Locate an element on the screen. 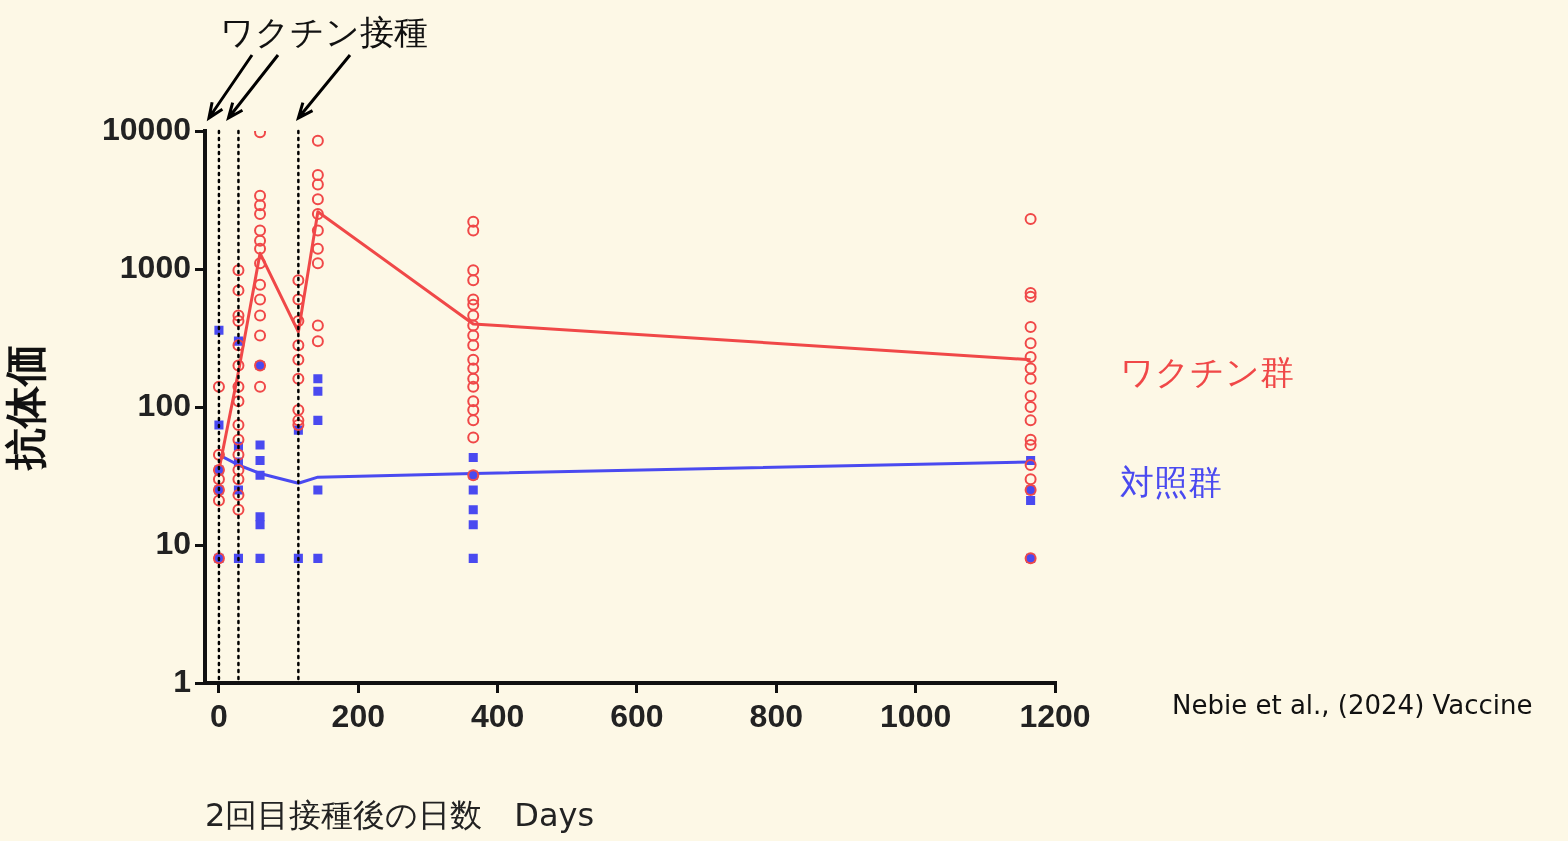 The height and width of the screenshot is (841, 1568). y-tick-label: 10 is located at coordinates (173, 542).